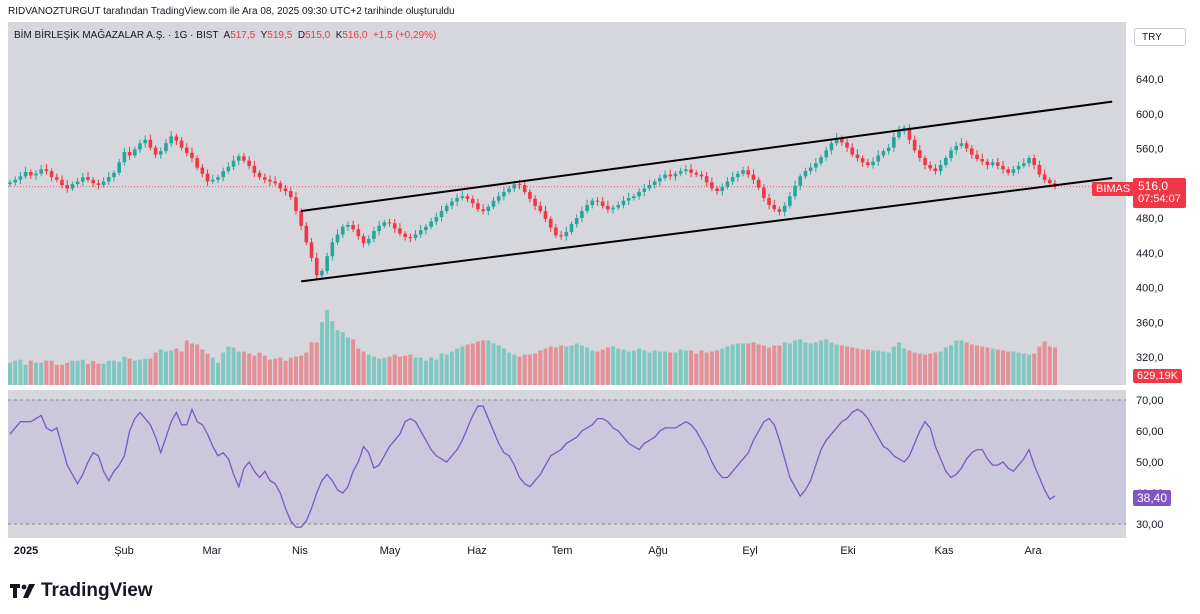 This screenshot has height=614, width=1200. What do you see at coordinates (1150, 289) in the screenshot?
I see `price-tick-label: 400,0` at bounding box center [1150, 289].